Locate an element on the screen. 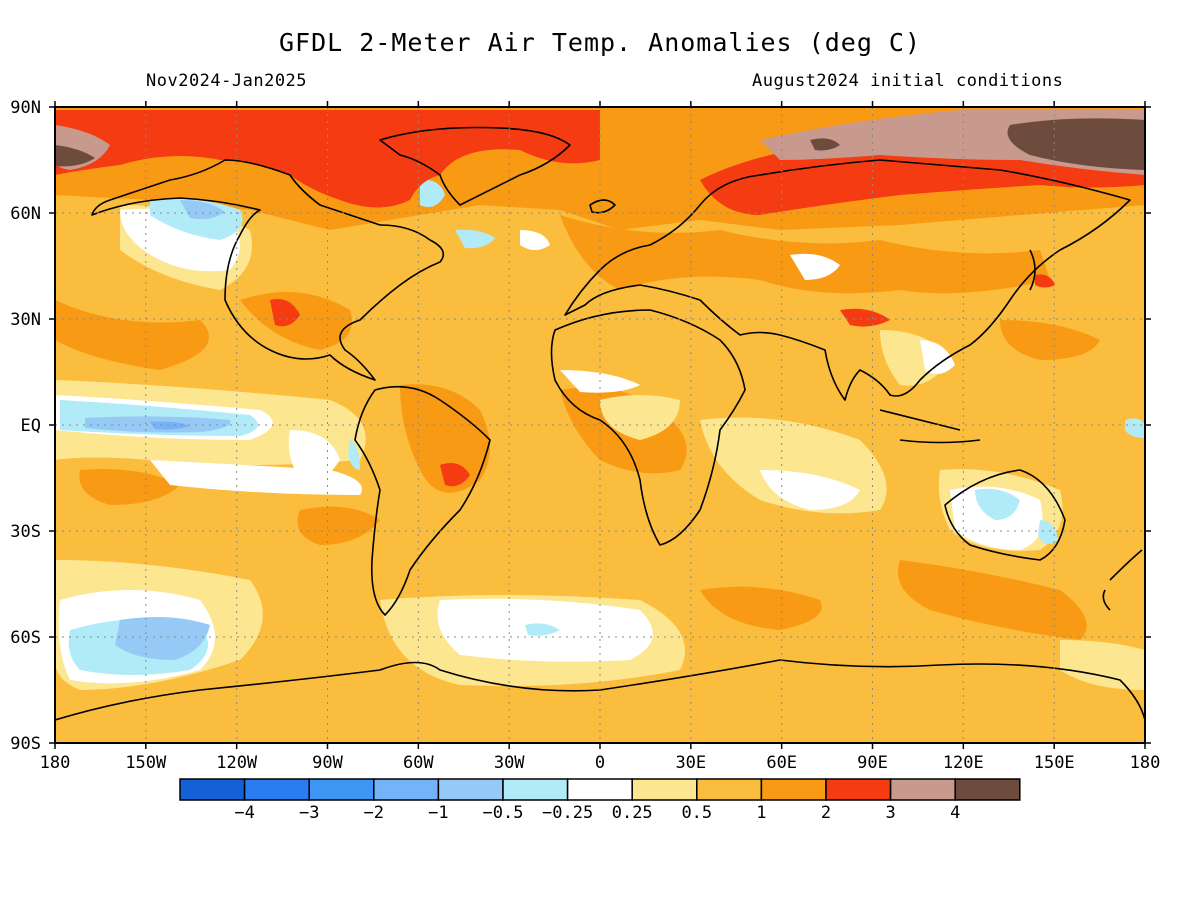 This screenshot has width=1200, height=900. lon-label: 150W is located at coordinates (146, 763).